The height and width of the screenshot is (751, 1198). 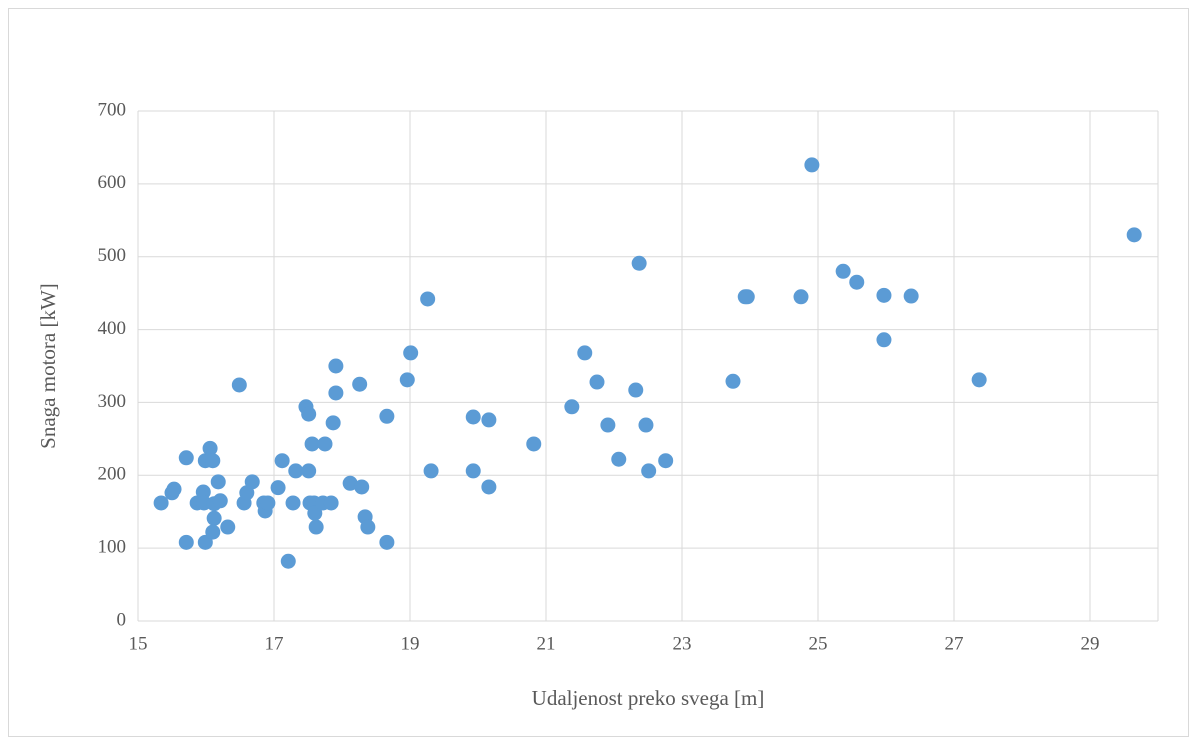 What do you see at coordinates (112, 547) in the screenshot?
I see `y-tick-label: 100` at bounding box center [112, 547].